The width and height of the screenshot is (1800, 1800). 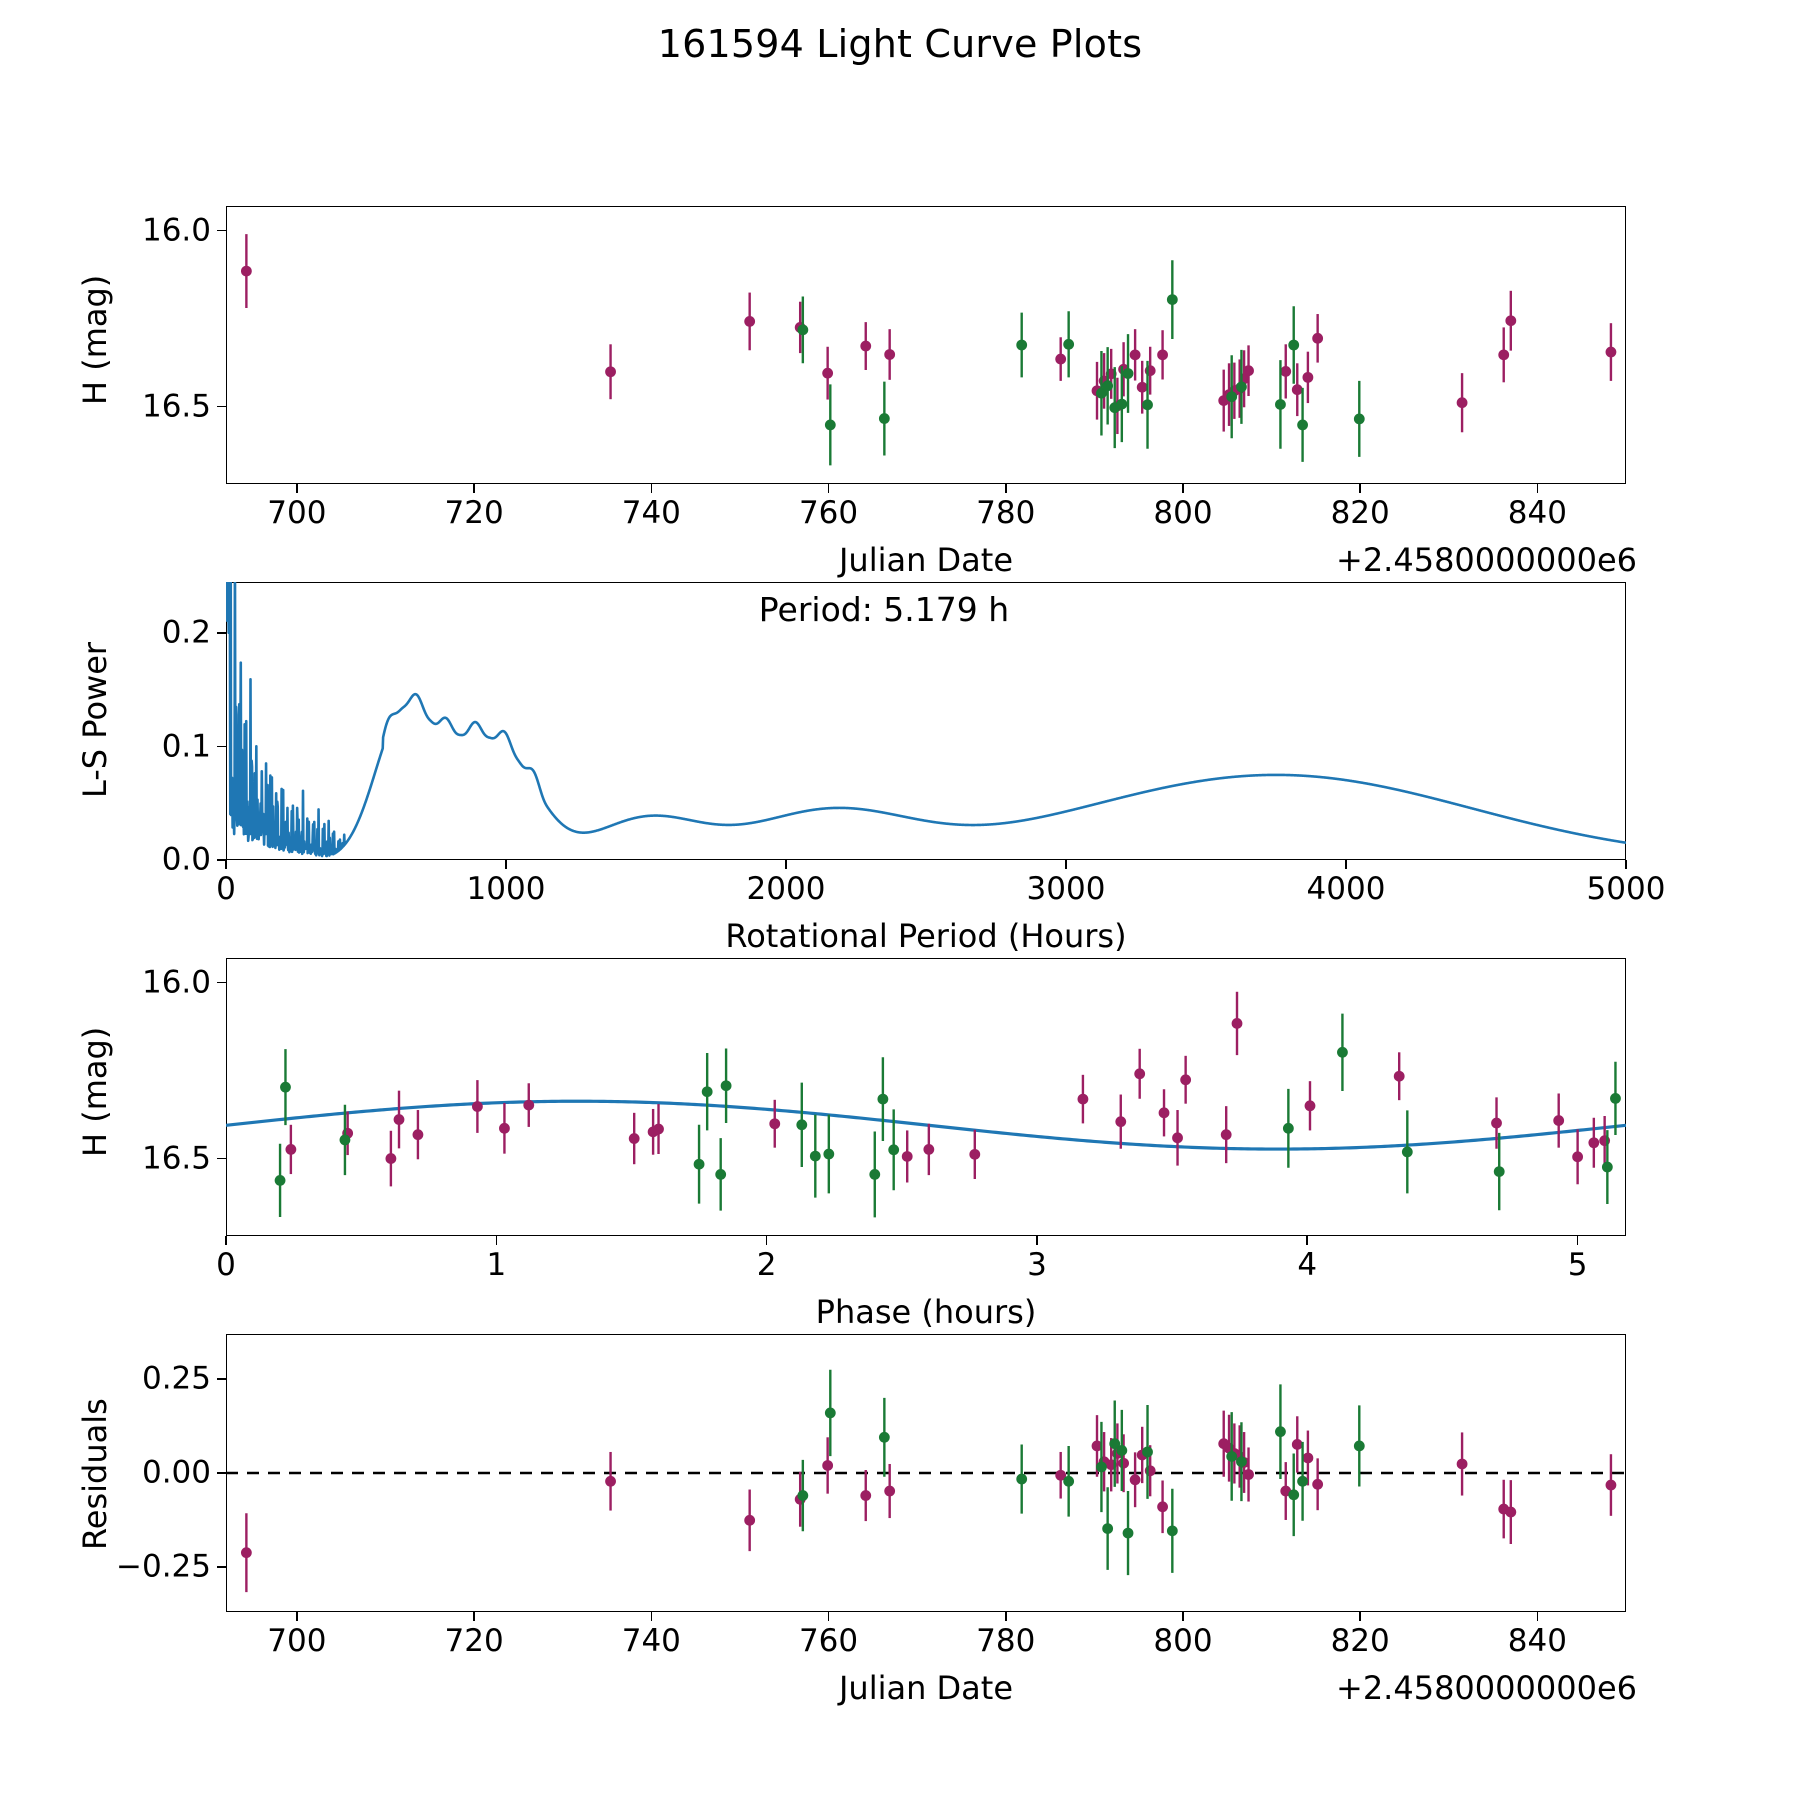 I want to click on periodogram-plot-area, so click(x=926, y=720).